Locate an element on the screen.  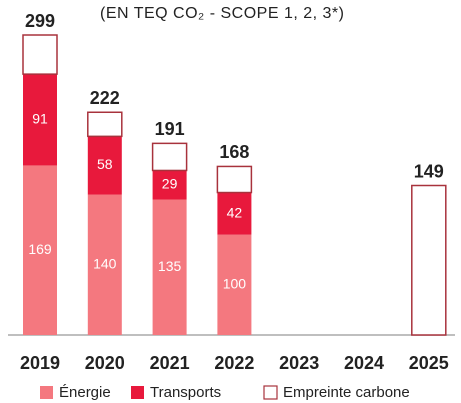
value-label: 42 is located at coordinates (235, 212).